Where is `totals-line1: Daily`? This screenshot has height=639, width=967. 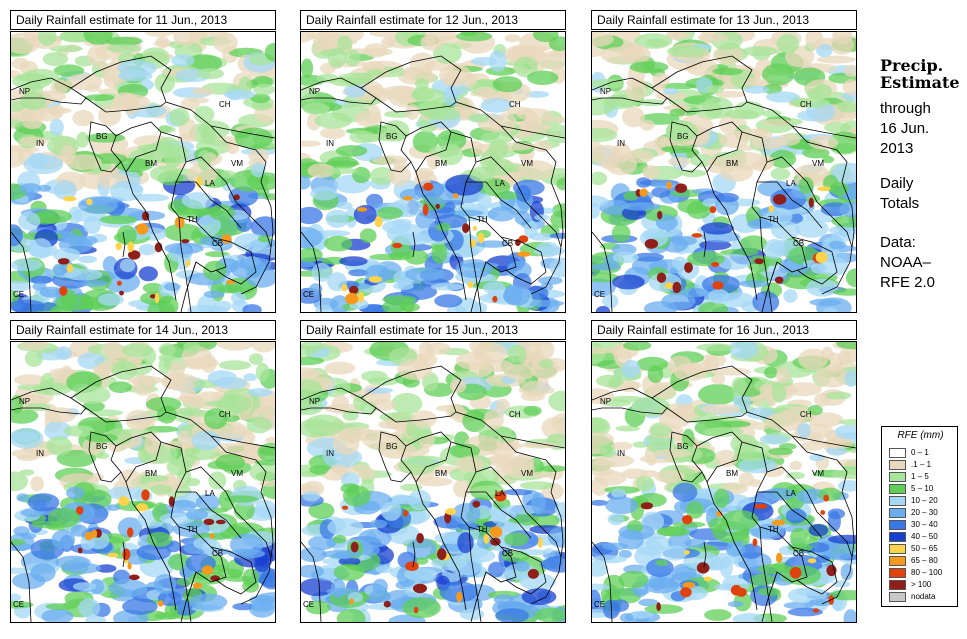
totals-line1: Daily is located at coordinates (897, 183).